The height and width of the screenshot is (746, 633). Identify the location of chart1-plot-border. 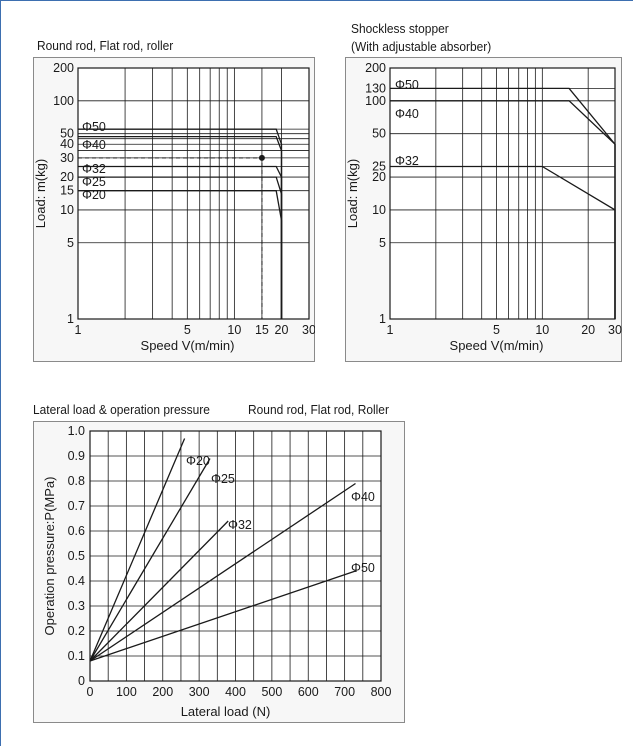
(193, 193).